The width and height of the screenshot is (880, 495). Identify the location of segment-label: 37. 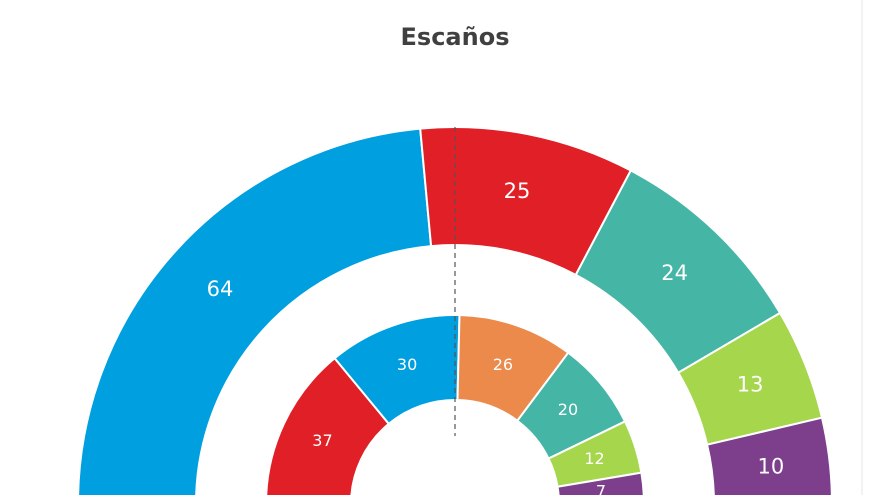
(322, 440).